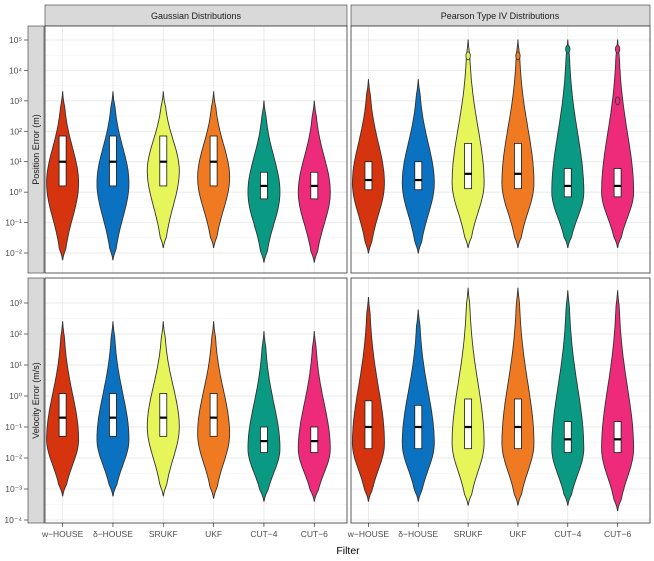  Describe the element at coordinates (196, 16) in the screenshot. I see `column-title-gaussian: Gaussian Distributions` at that location.